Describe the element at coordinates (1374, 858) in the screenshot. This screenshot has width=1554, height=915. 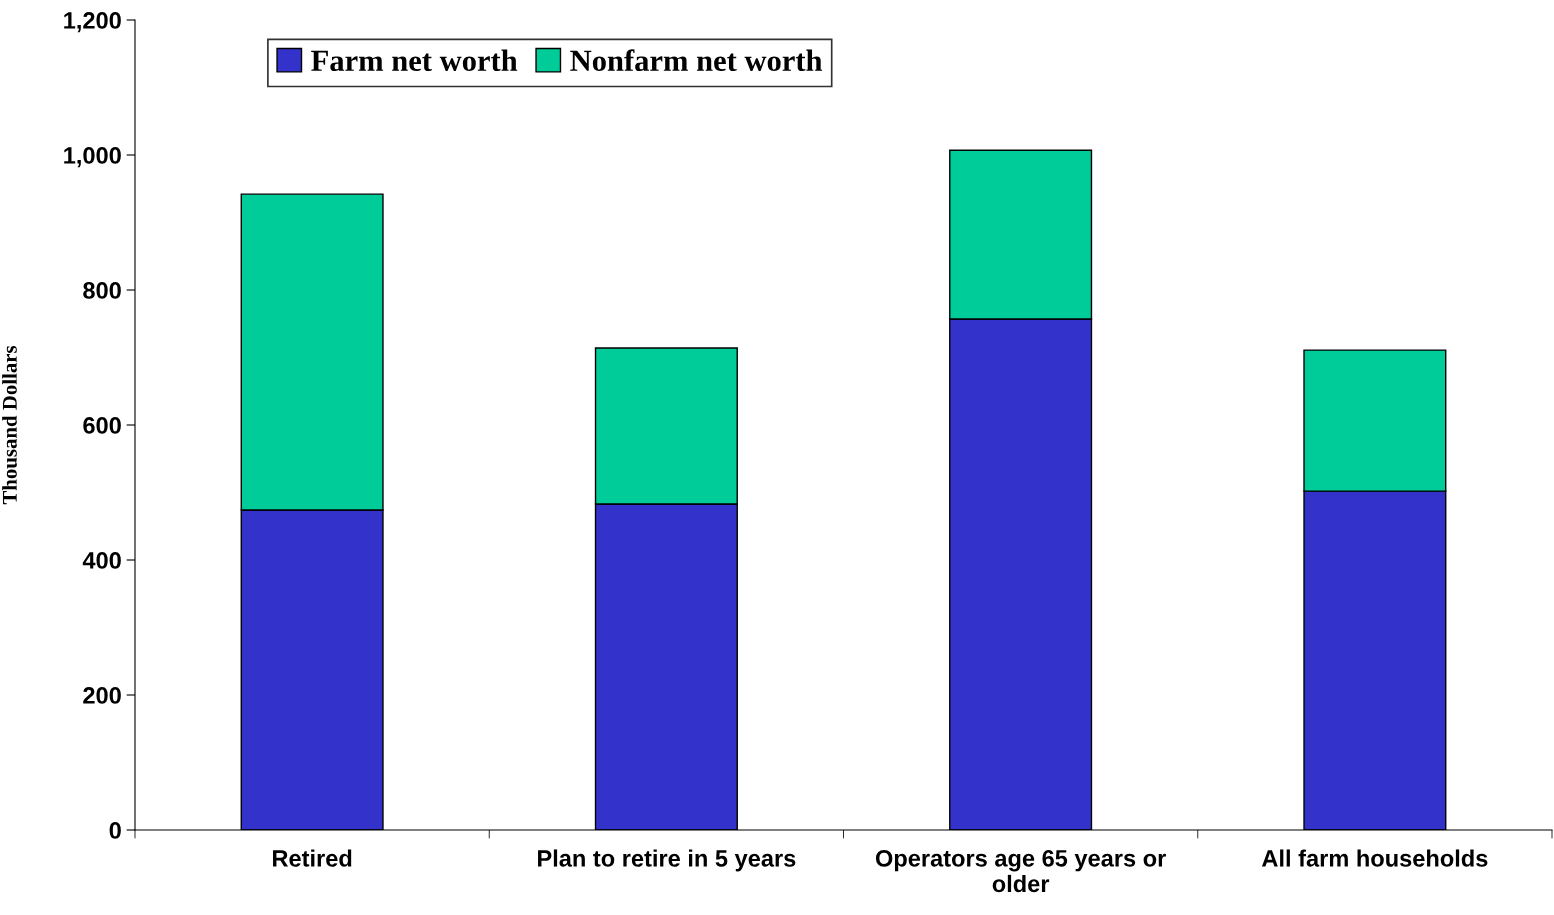
I see `x-tick-label: All farm households` at that location.